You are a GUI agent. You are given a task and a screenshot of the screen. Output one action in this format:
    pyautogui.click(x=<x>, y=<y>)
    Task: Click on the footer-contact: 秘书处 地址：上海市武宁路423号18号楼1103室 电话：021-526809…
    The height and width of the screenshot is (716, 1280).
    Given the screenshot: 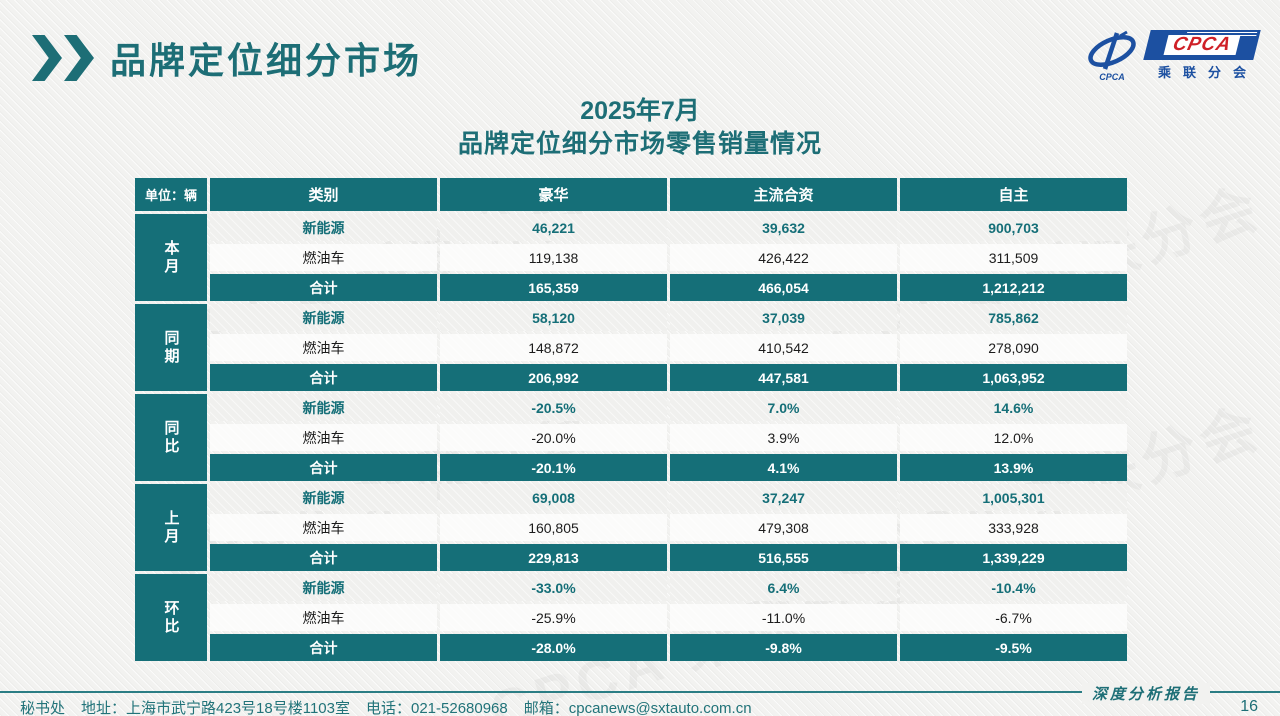 What is the action you would take?
    pyautogui.click(x=386, y=706)
    